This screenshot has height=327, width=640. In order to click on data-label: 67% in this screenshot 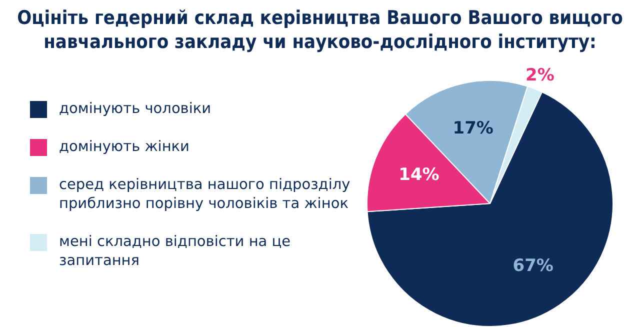, I will do `click(533, 266)`.